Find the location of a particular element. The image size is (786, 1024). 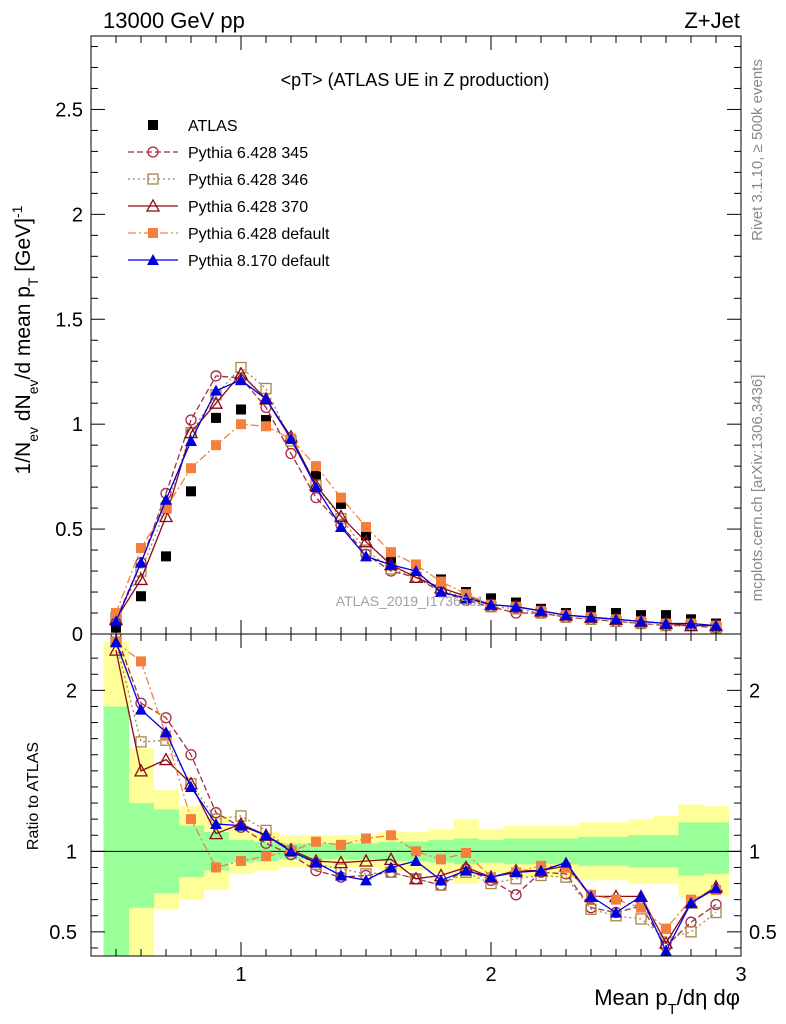

main-ytick-label-1: 0.5 is located at coordinates (69, 530).